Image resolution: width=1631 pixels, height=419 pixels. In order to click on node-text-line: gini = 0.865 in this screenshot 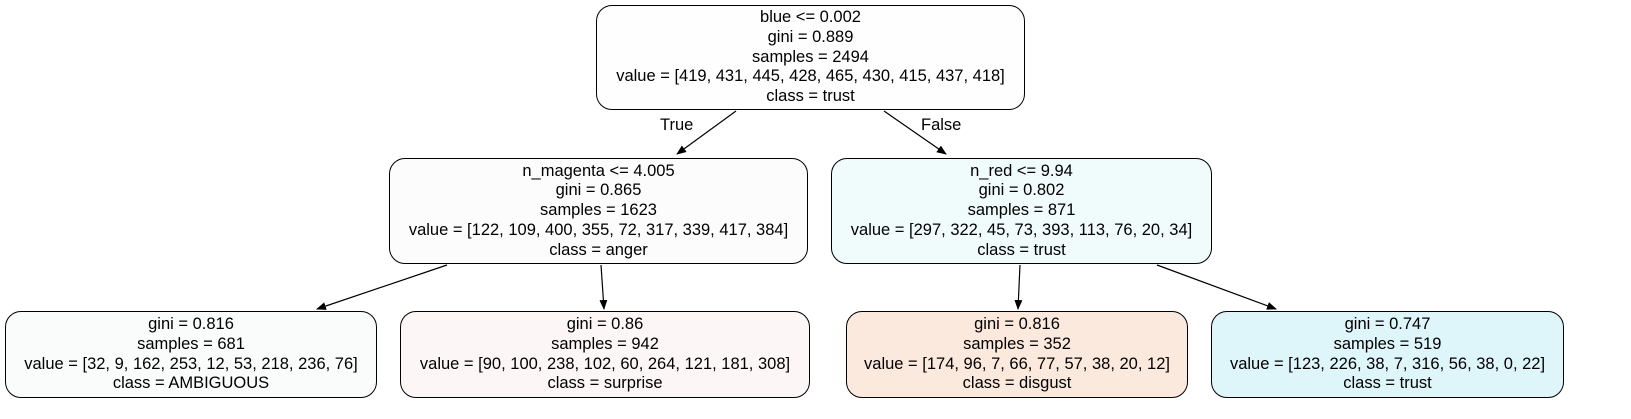, I will do `click(598, 190)`.